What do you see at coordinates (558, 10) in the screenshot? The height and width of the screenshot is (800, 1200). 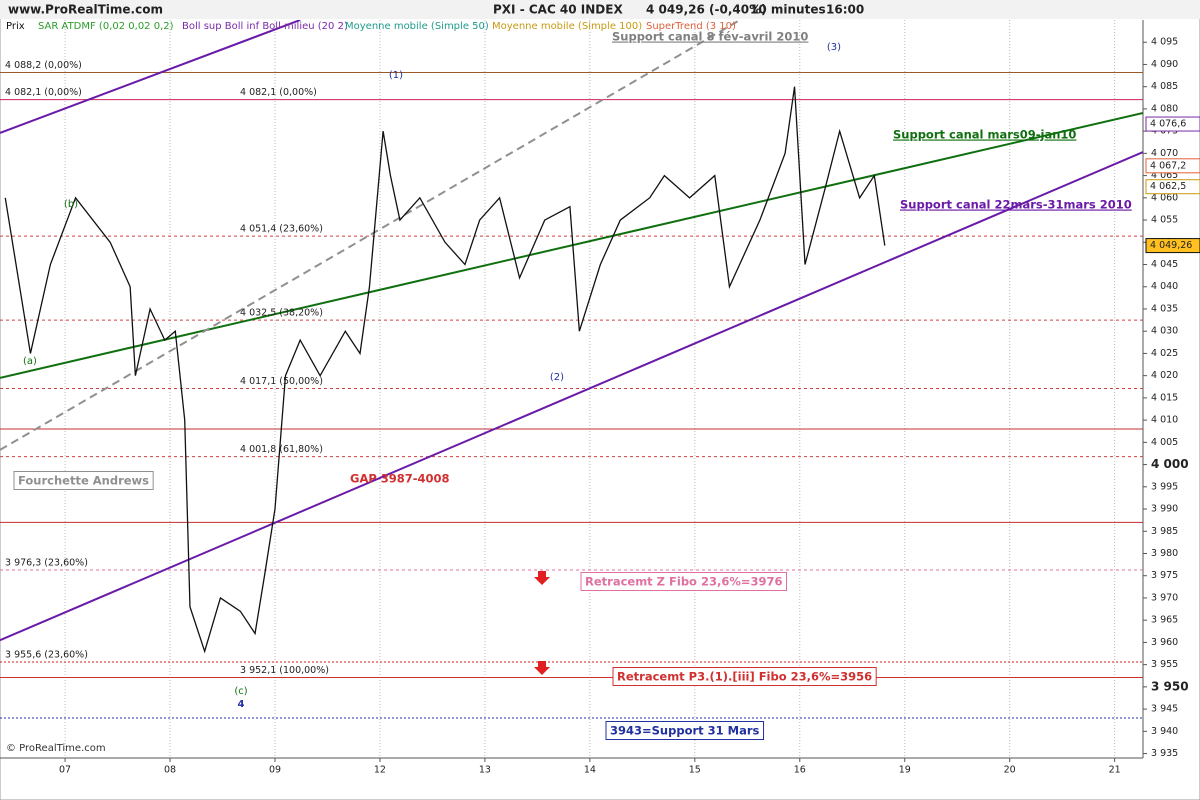 I see `chart-title: PXI - CAC 40 INDEX` at bounding box center [558, 10].